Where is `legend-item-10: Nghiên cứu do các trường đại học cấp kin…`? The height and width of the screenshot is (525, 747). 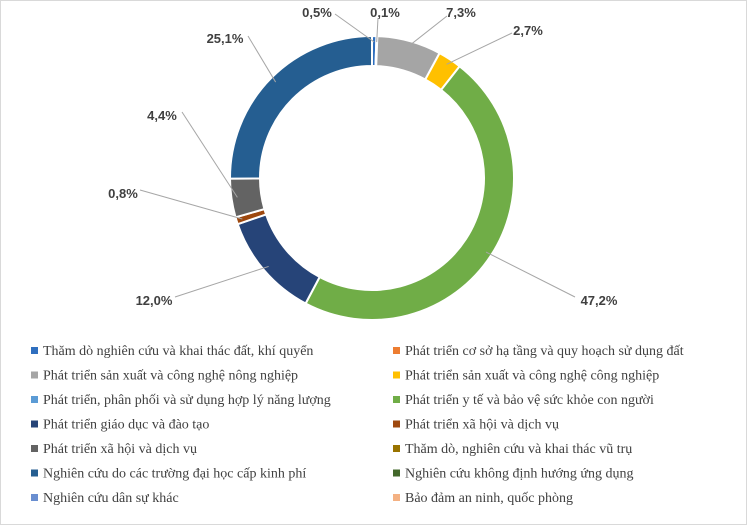
legend-item-10: Nghiên cứu do các trường đại học cấp kin… is located at coordinates (168, 474).